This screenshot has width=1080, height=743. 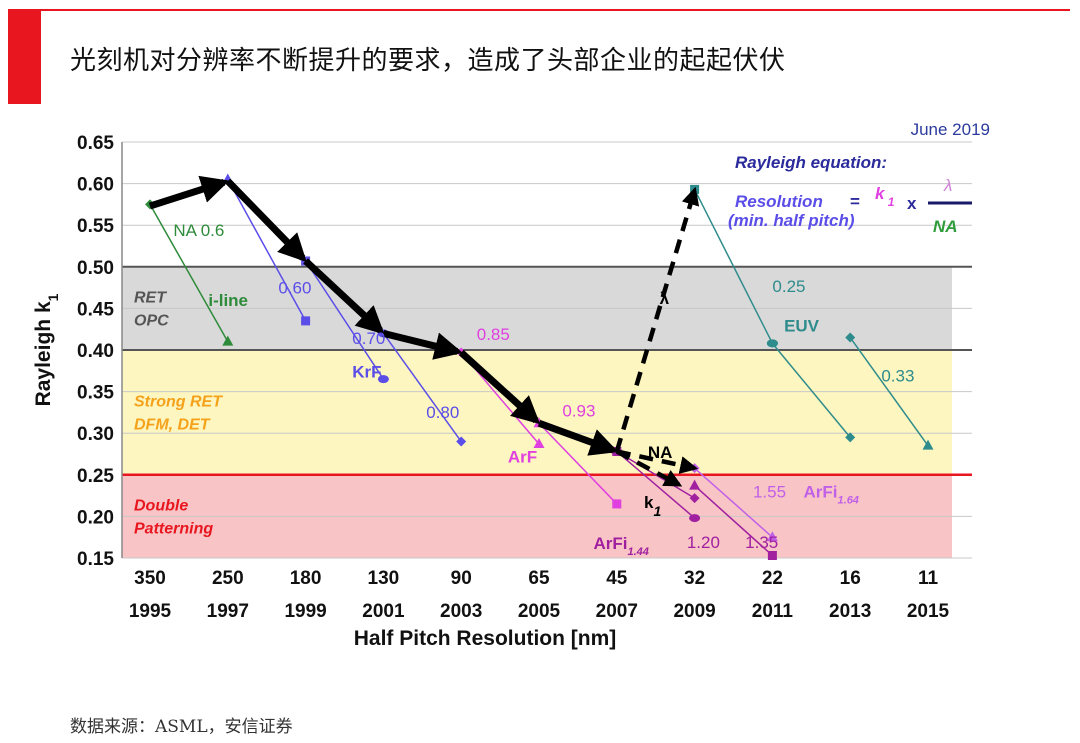 What do you see at coordinates (173, 528) in the screenshot?
I see `band-label: Patterning` at bounding box center [173, 528].